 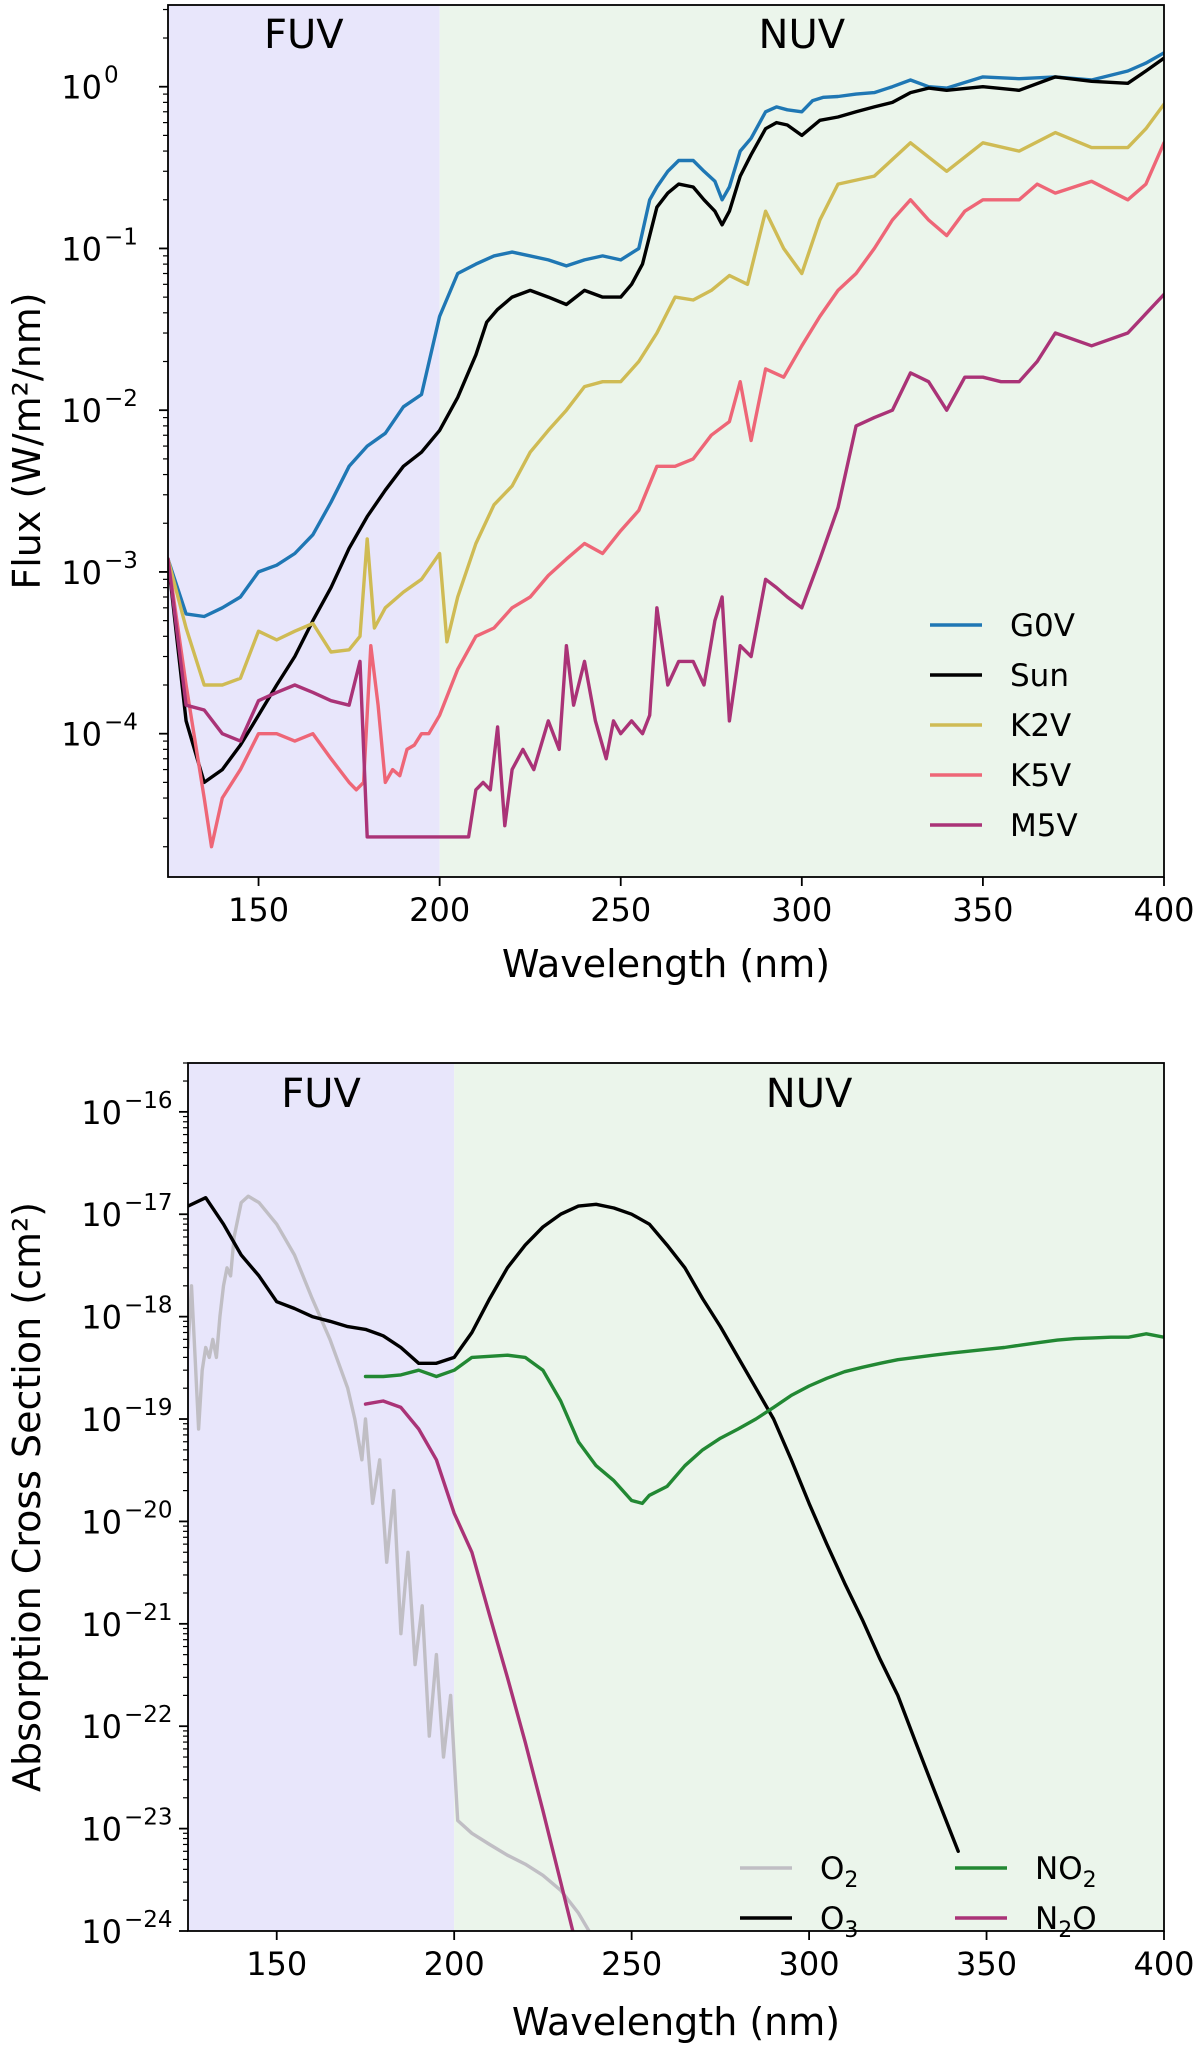 What do you see at coordinates (1004, 726) in the screenshot?
I see `legend: G0V Sun K2V K5V M5V` at bounding box center [1004, 726].